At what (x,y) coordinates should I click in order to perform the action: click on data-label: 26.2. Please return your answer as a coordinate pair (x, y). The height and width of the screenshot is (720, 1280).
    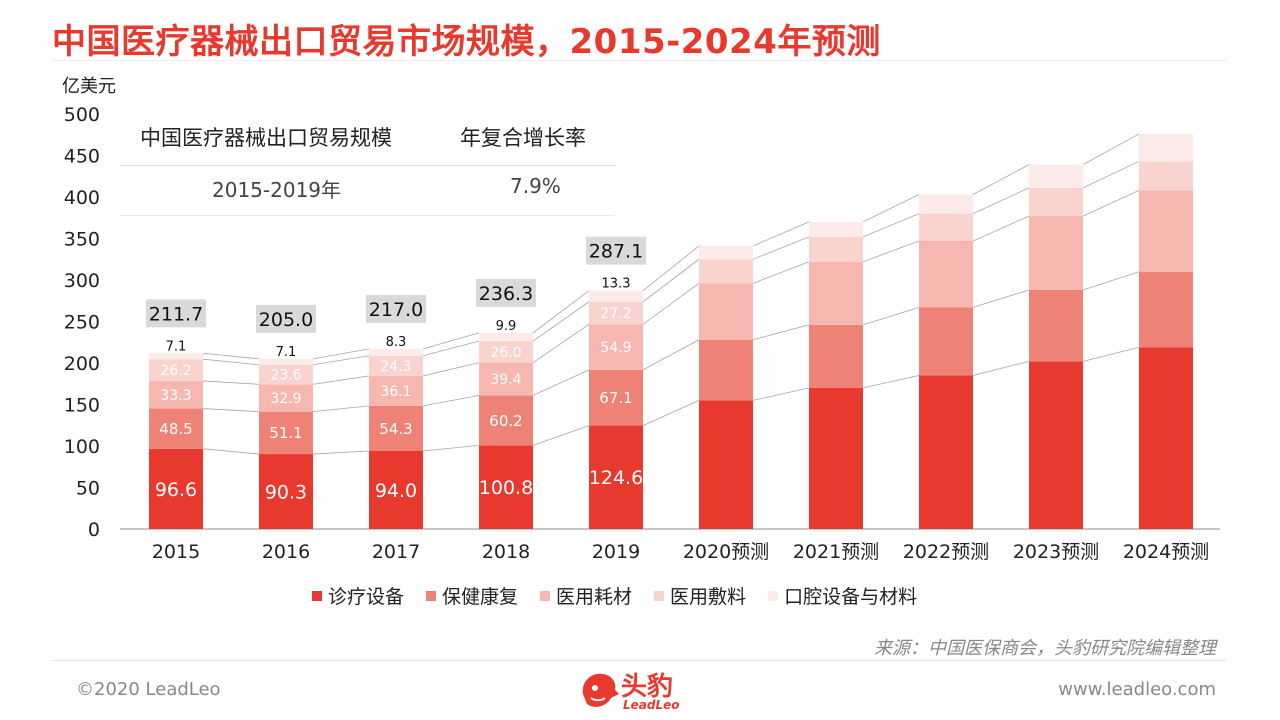
    Looking at the image, I should click on (175, 371).